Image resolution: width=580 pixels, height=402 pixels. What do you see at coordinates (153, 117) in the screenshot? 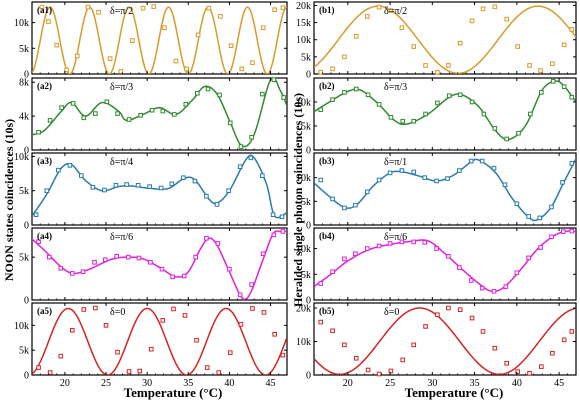
I see `panel-a2: 0 4k 8k (a2) δ=π/3` at bounding box center [153, 117].